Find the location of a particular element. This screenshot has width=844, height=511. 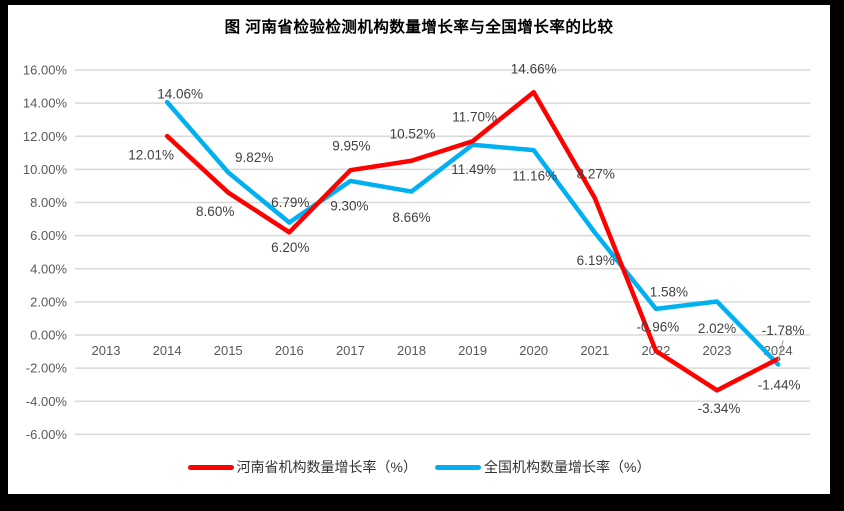

data-label: 14.06% is located at coordinates (180, 94).